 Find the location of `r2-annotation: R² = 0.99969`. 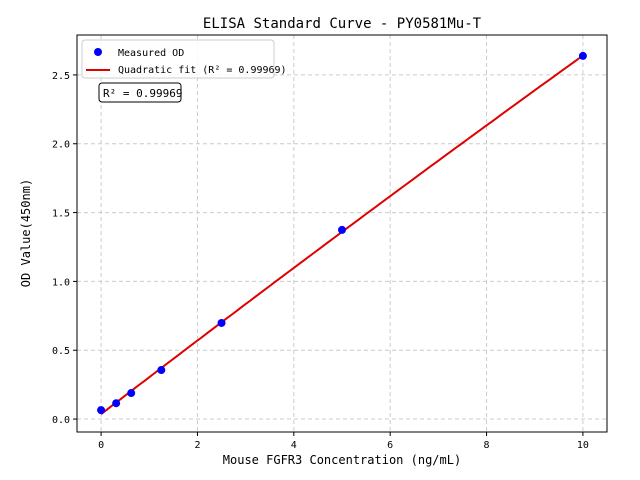

r2-annotation: R² = 0.99969 is located at coordinates (140, 92).